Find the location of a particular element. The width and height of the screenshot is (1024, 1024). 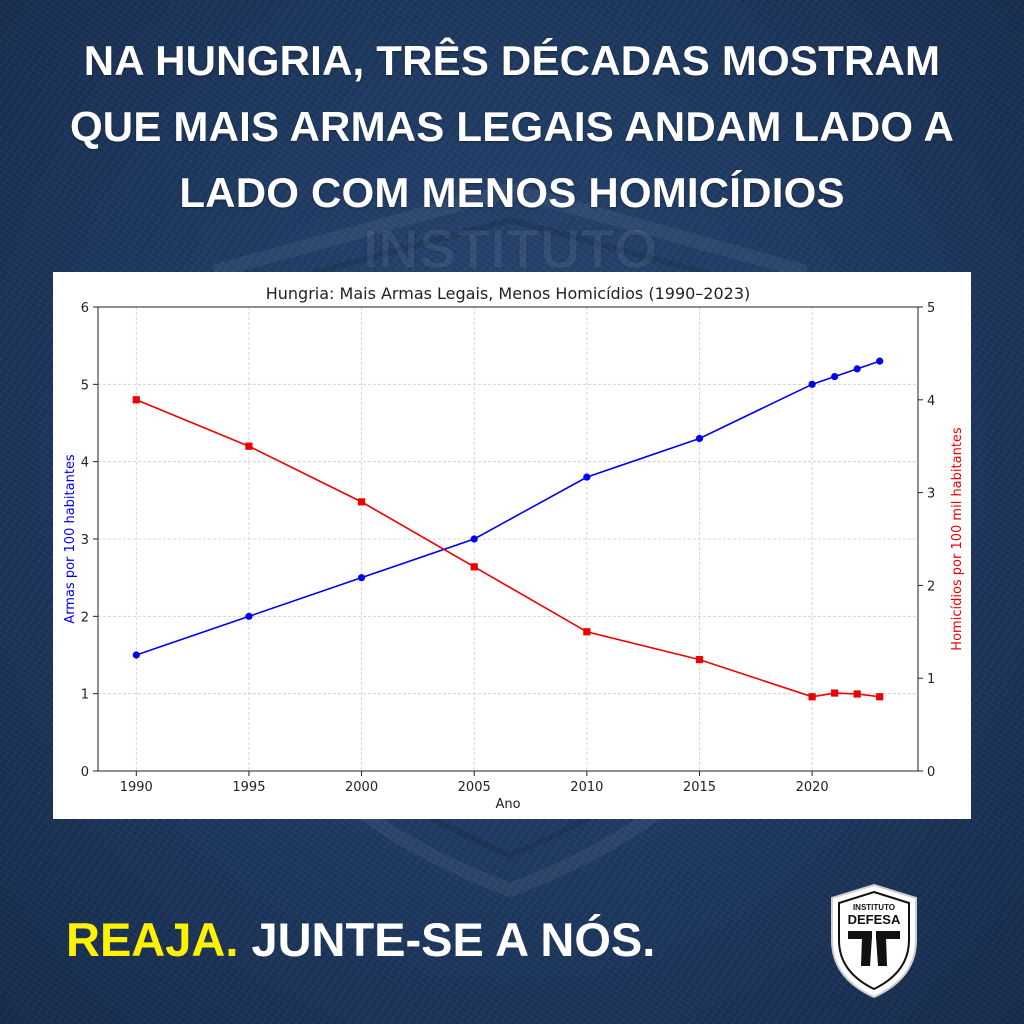

x-tick-label: 2015 is located at coordinates (699, 787).